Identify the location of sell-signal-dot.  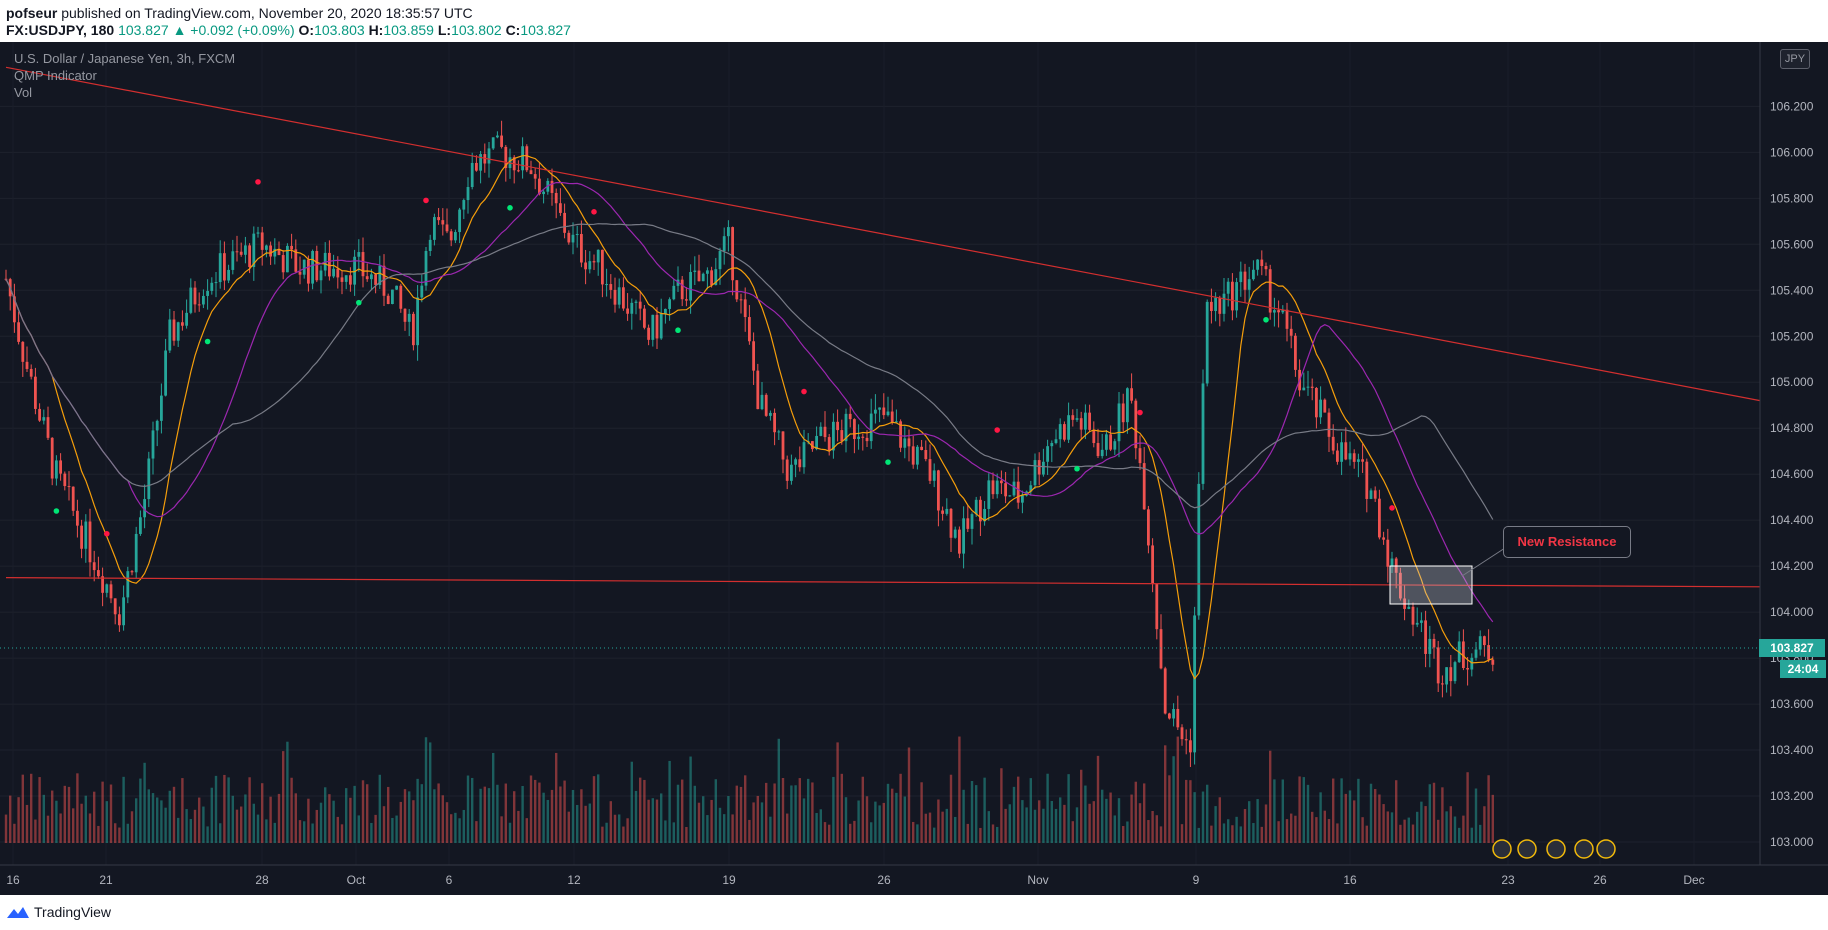
(1392, 508).